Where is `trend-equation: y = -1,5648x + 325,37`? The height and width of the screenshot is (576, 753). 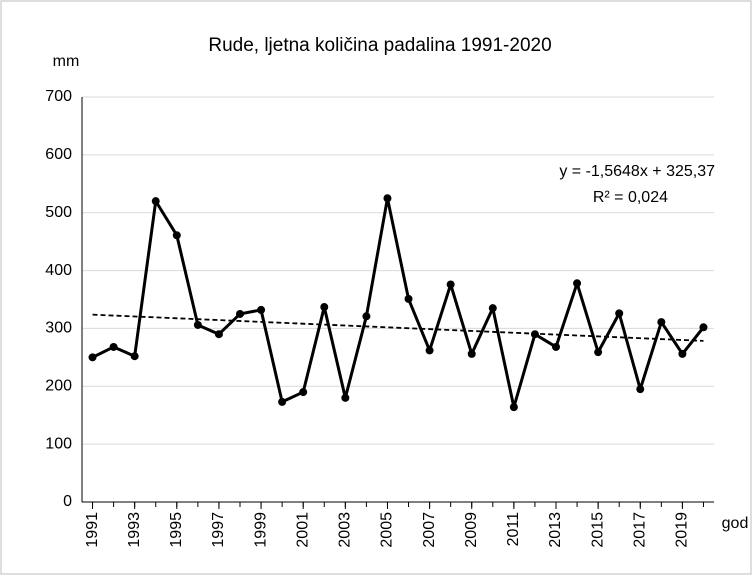 trend-equation: y = -1,5648x + 325,37 is located at coordinates (637, 171).